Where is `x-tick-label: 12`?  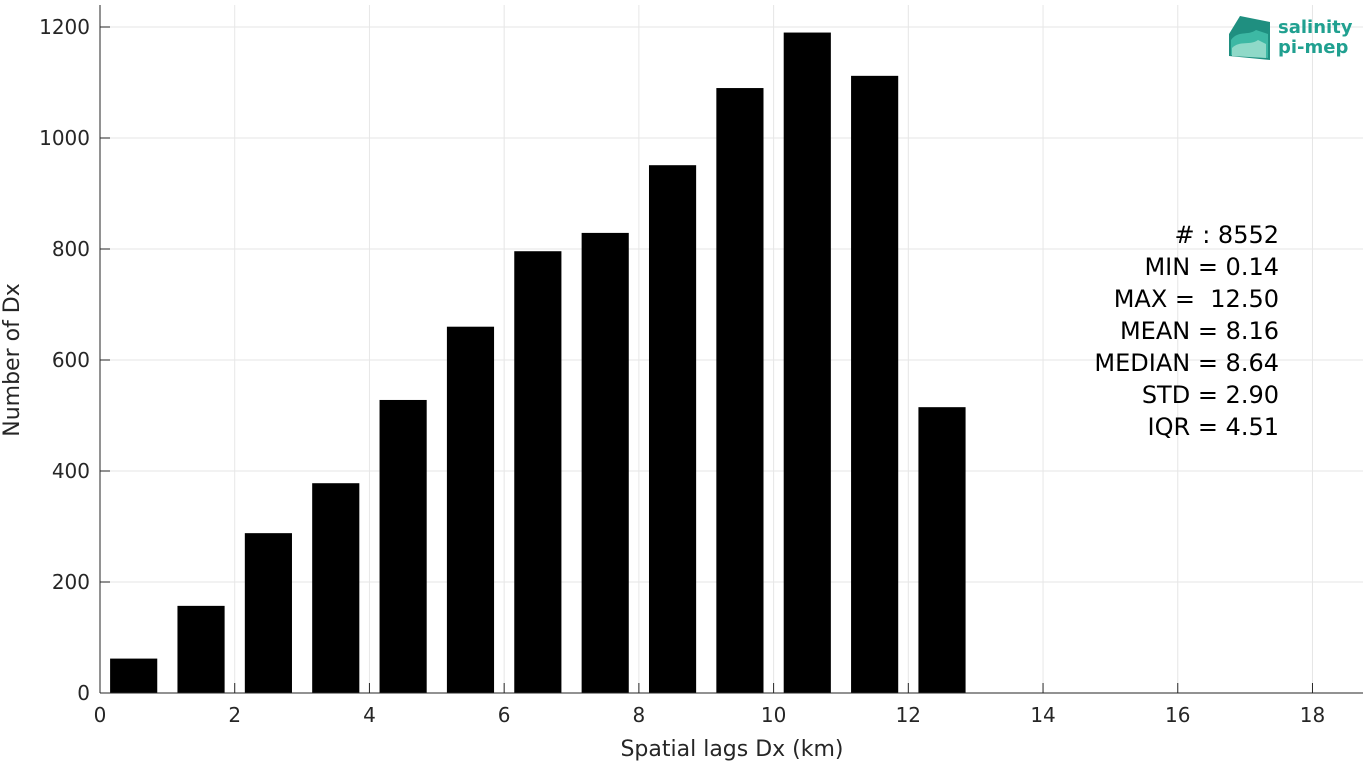 x-tick-label: 12 is located at coordinates (908, 715).